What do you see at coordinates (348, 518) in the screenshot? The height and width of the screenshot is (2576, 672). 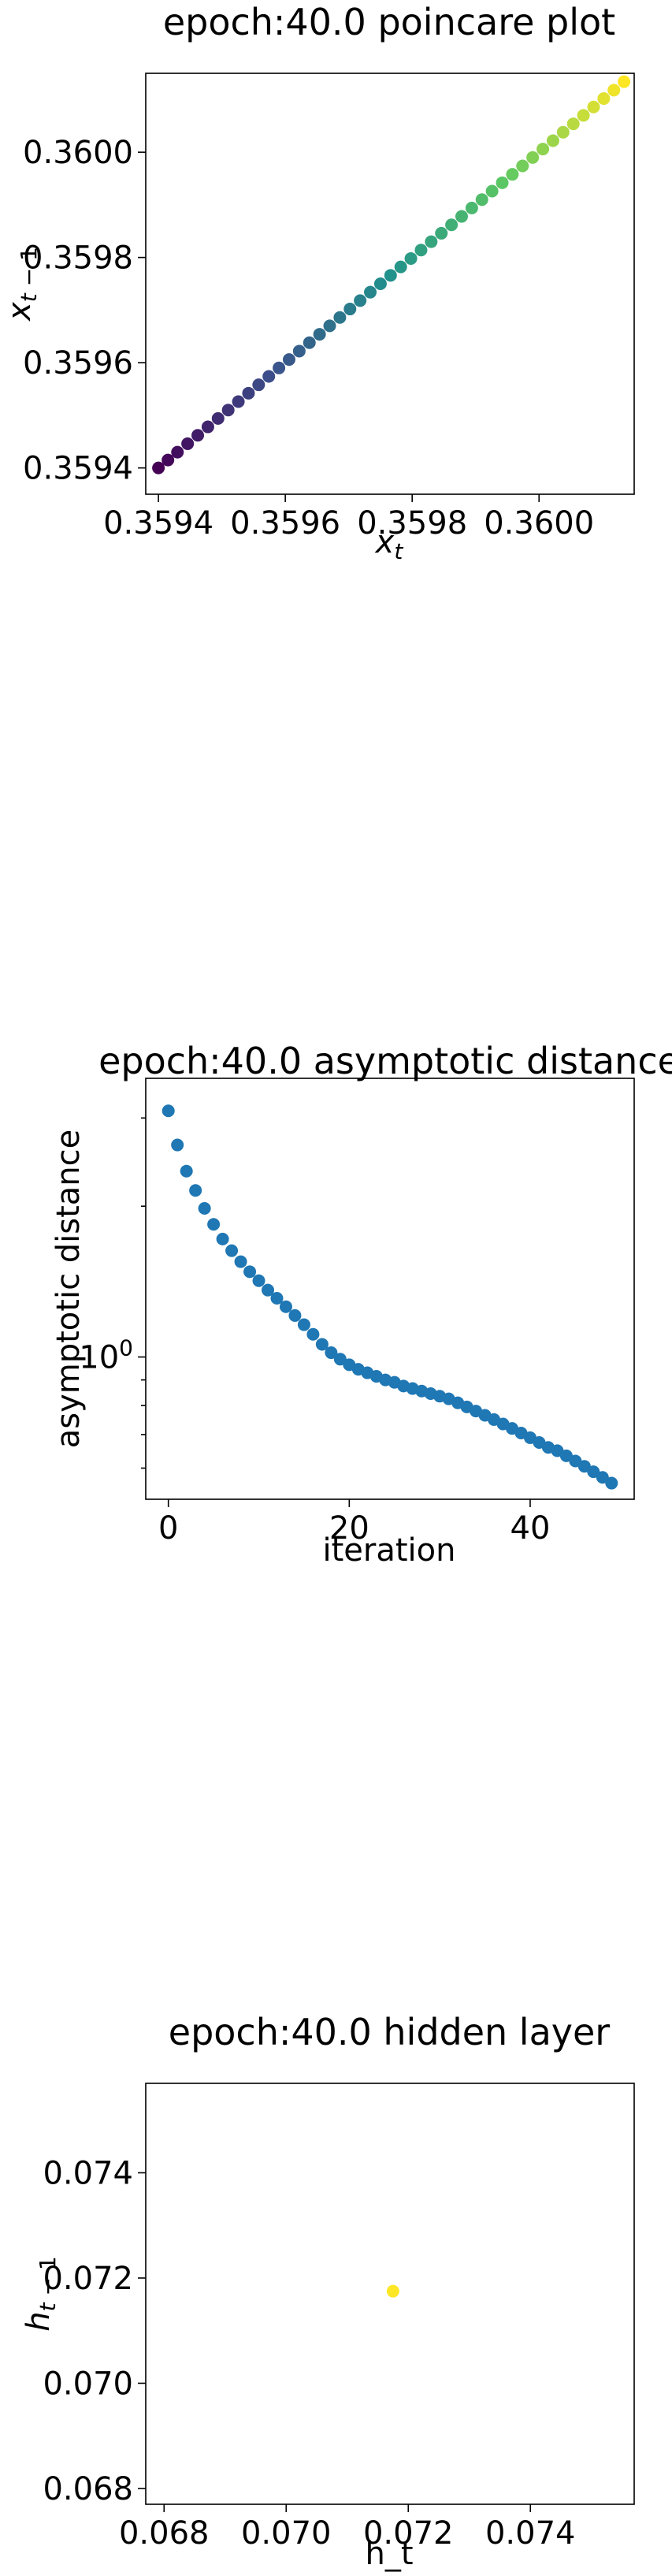 I see `x-axis-ticks: 0.3594 0.3596 0.3598 0.3600` at bounding box center [348, 518].